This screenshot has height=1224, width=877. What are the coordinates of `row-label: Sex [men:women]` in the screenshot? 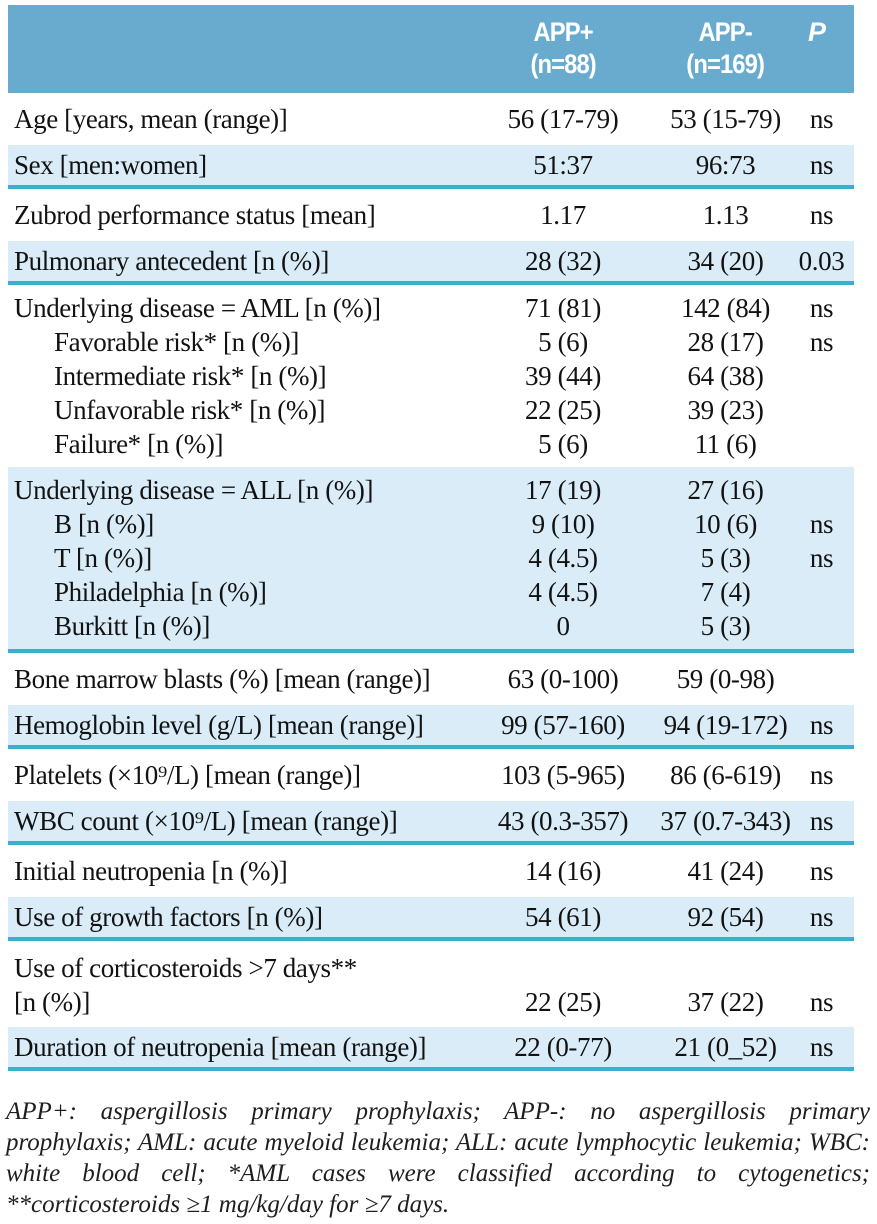 It's located at (110, 165).